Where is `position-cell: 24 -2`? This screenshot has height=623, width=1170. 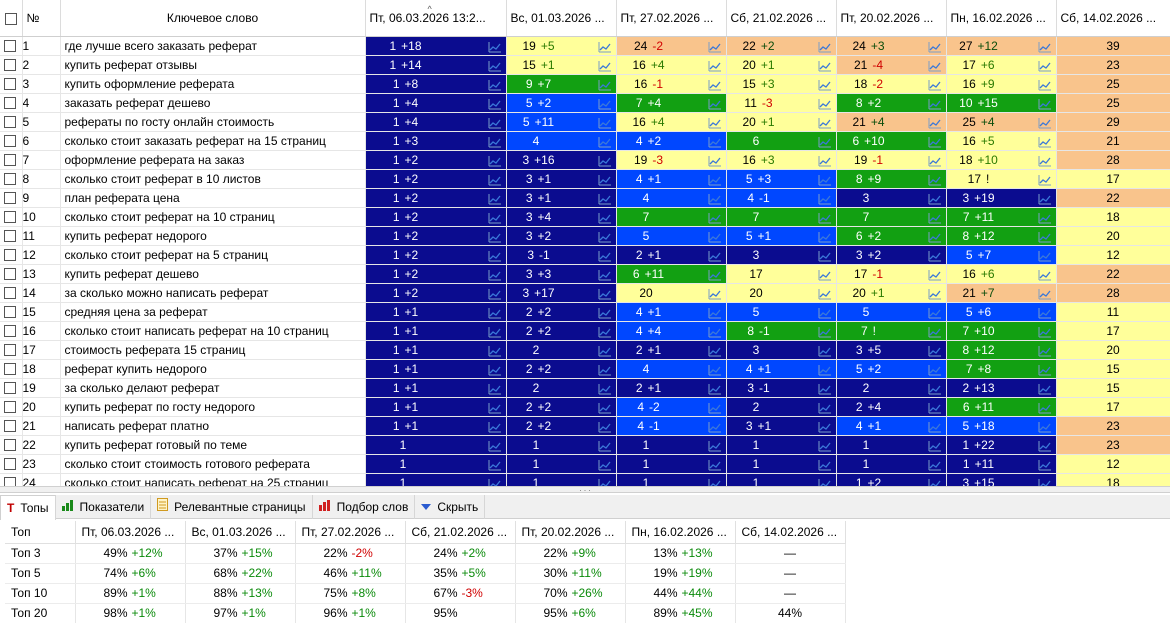
position-cell: 24 -2 is located at coordinates (671, 46).